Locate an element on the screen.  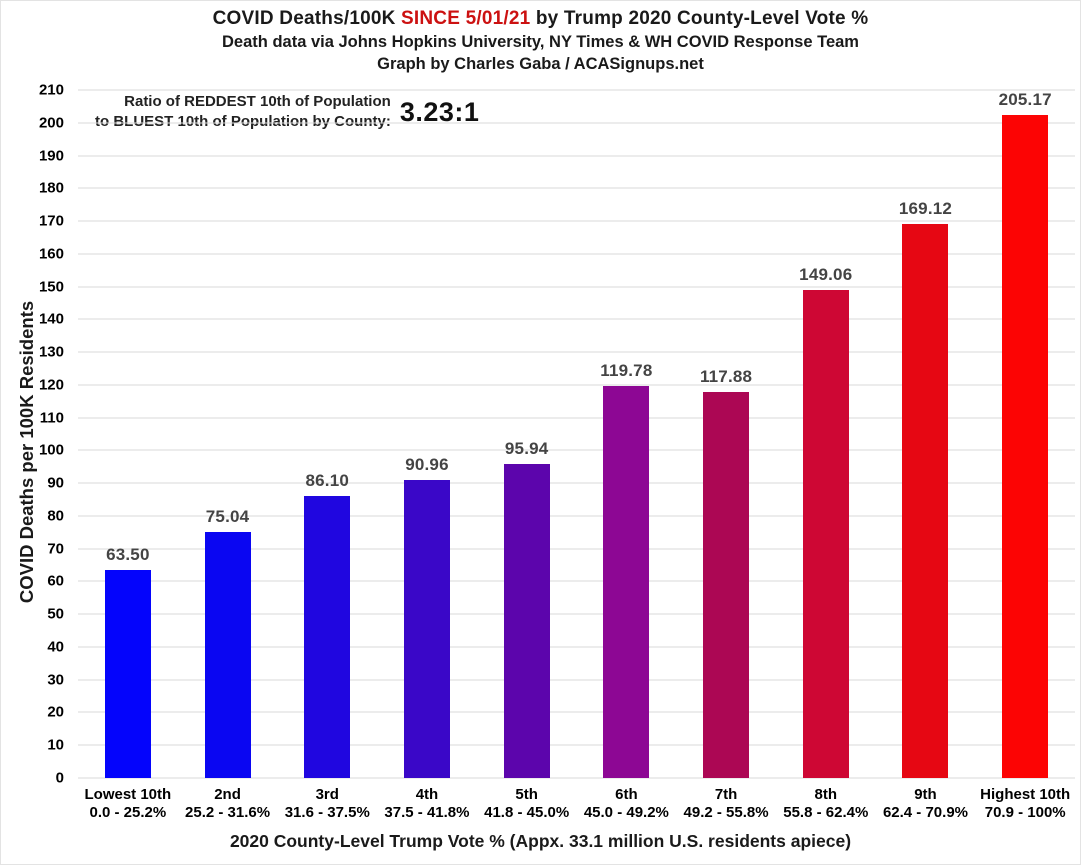
y-tick-label: 70 is located at coordinates (55, 549).